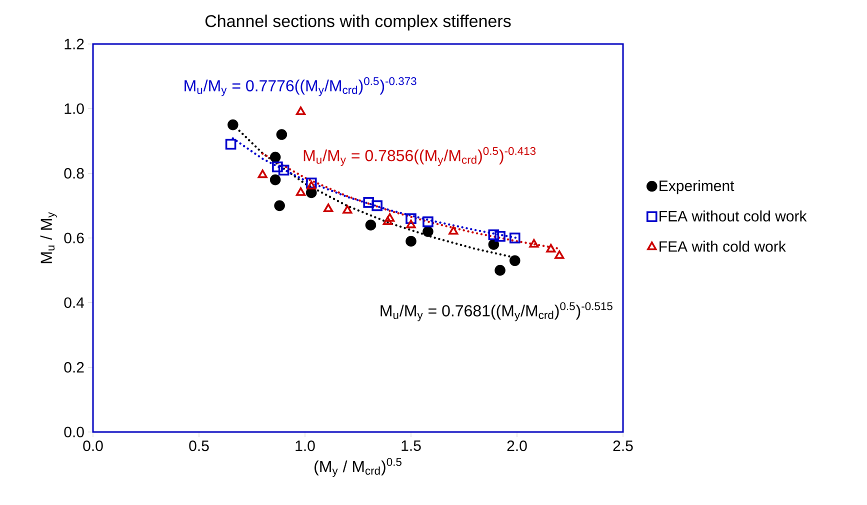 This screenshot has width=867, height=505. I want to click on legend-label: Experiment, so click(697, 187).